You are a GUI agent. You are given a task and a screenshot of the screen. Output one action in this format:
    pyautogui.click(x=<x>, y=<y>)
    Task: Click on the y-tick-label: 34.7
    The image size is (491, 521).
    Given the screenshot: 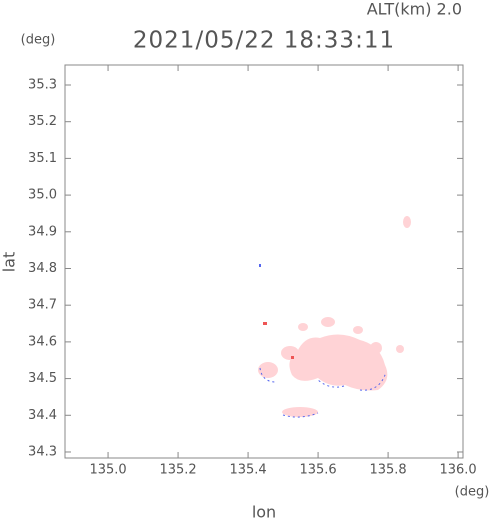 What is the action you would take?
    pyautogui.click(x=42, y=305)
    